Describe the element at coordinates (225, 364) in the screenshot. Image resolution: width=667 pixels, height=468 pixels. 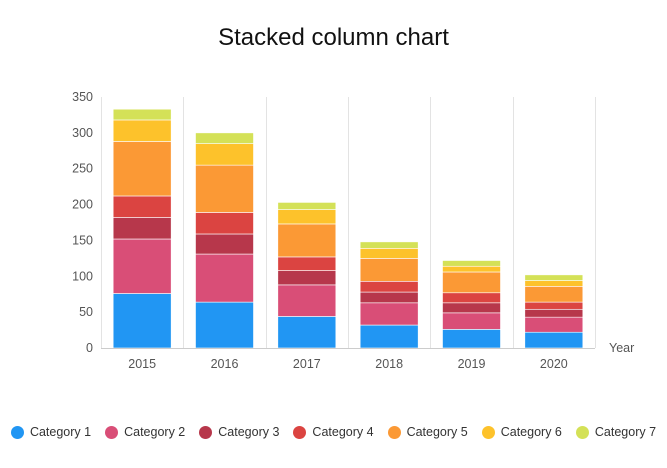
I see `x-tick-label: 2016` at that location.